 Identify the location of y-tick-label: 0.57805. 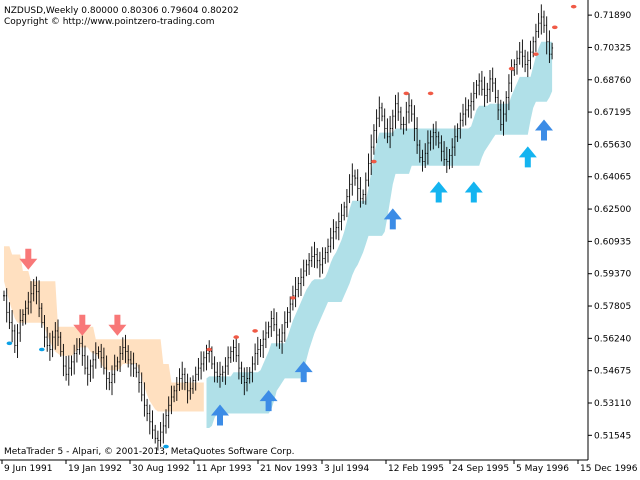
(612, 307).